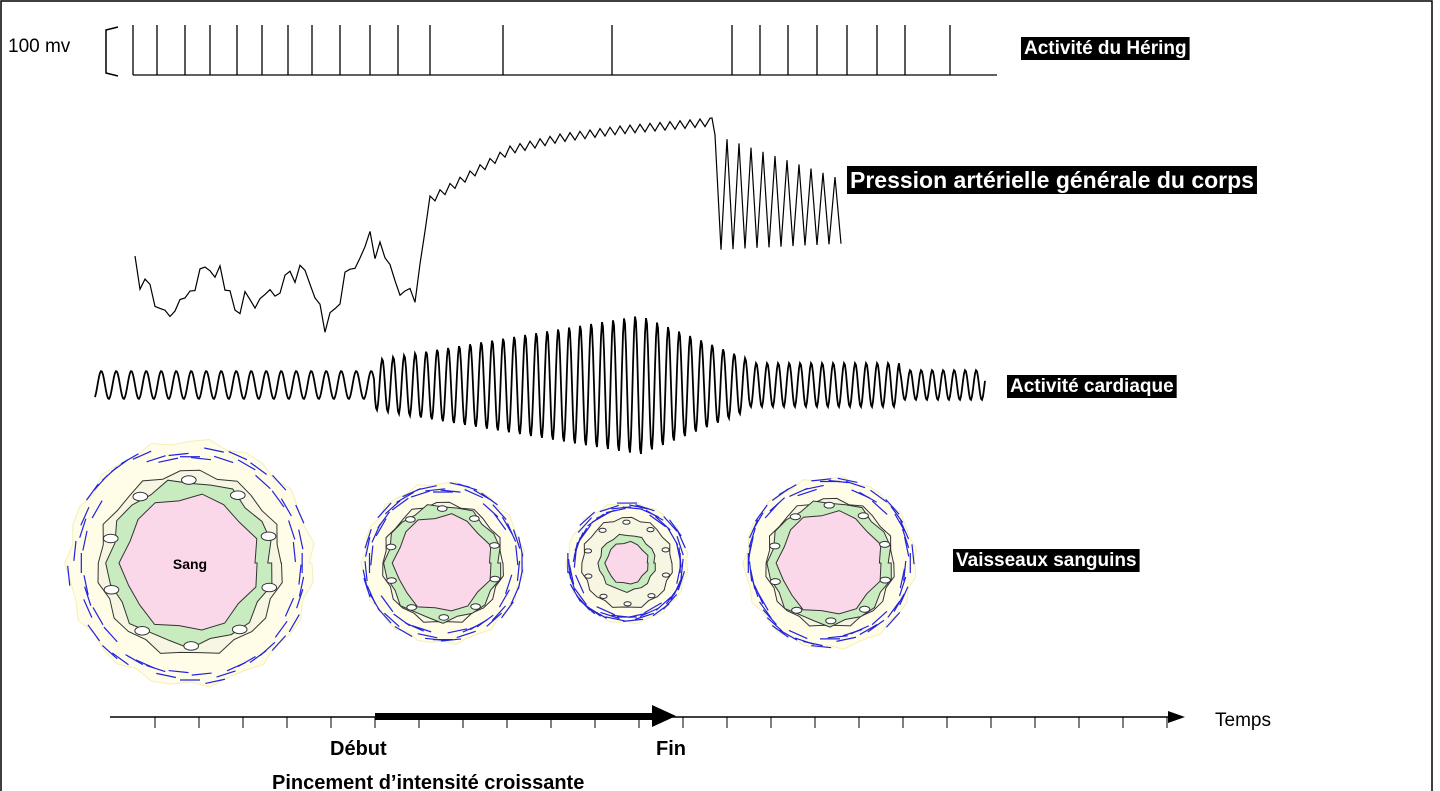  What do you see at coordinates (358, 749) in the screenshot?
I see `start-label: Début` at bounding box center [358, 749].